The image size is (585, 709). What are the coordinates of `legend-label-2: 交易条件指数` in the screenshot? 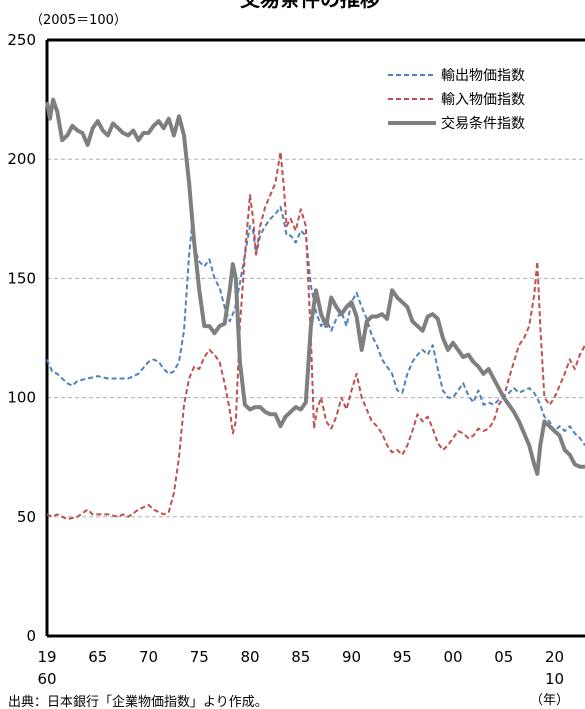 It's located at (483, 123).